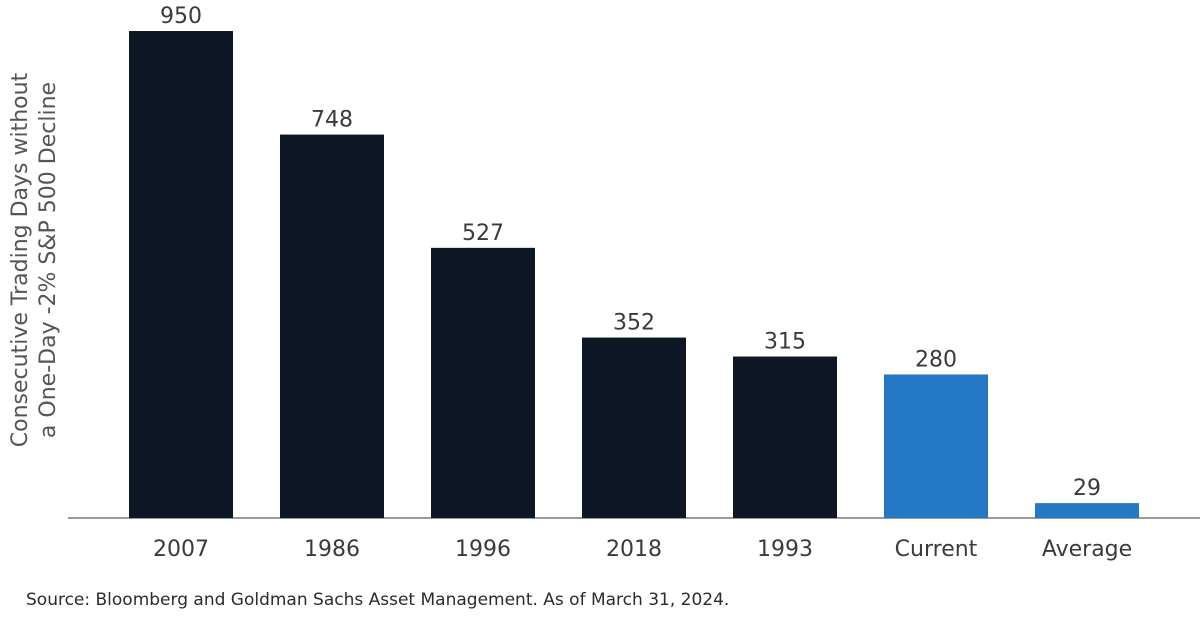 Image resolution: width=1200 pixels, height=626 pixels. I want to click on bar-2007, so click(181, 274).